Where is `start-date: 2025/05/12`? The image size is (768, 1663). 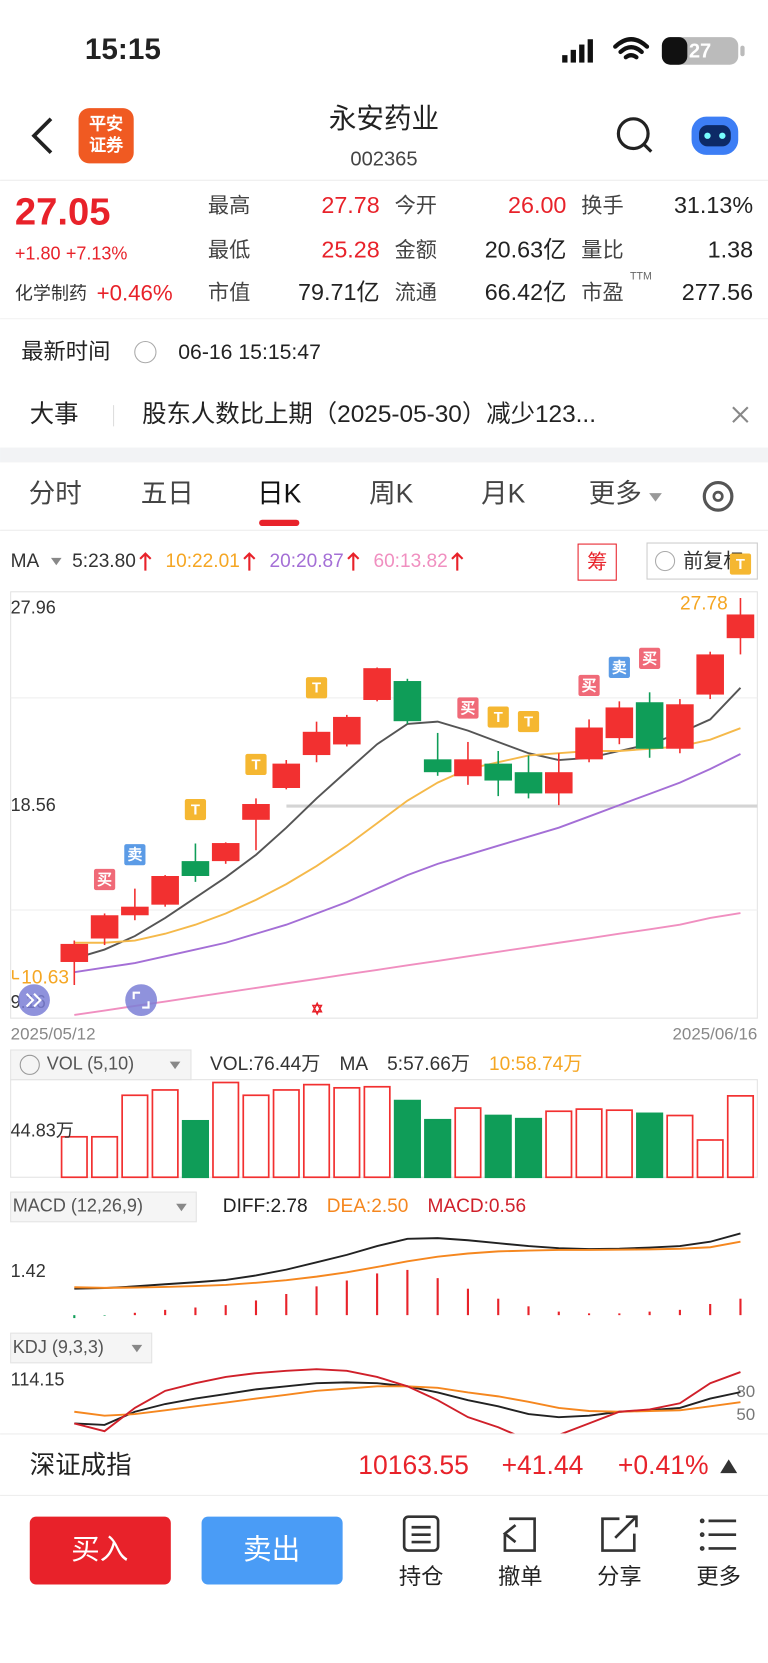
start-date: 2025/05/12 is located at coordinates (53, 1034).